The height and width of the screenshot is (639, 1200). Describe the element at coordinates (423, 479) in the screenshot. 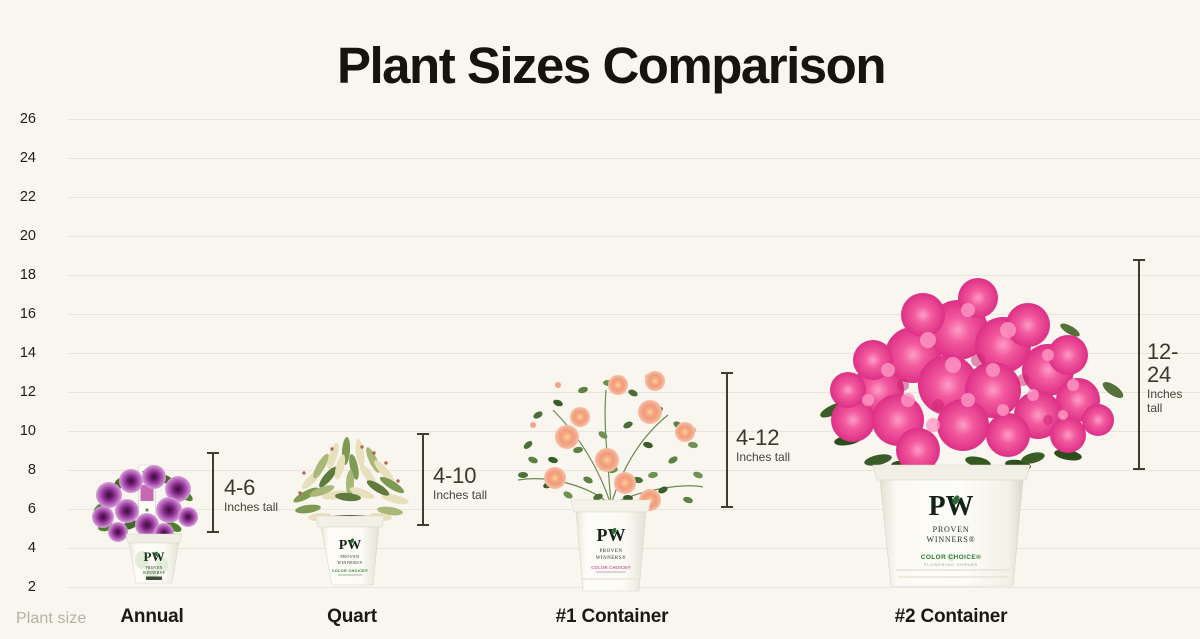

I see `measure-bracket-quart` at that location.